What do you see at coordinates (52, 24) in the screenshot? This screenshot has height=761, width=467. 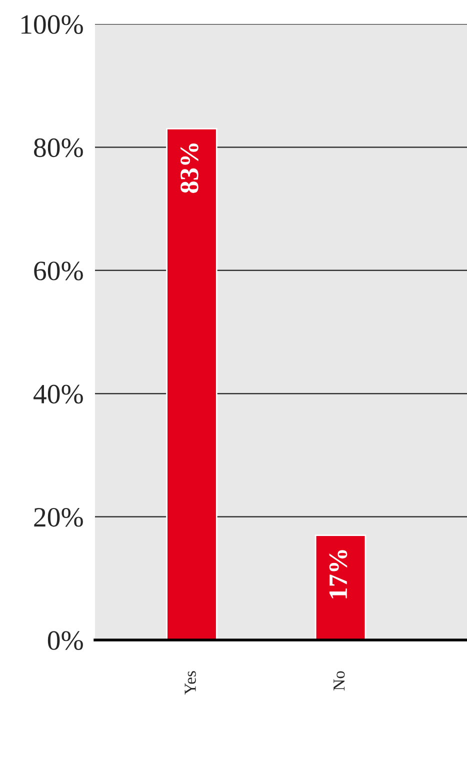 I see `y-tick-label: 100%` at bounding box center [52, 24].